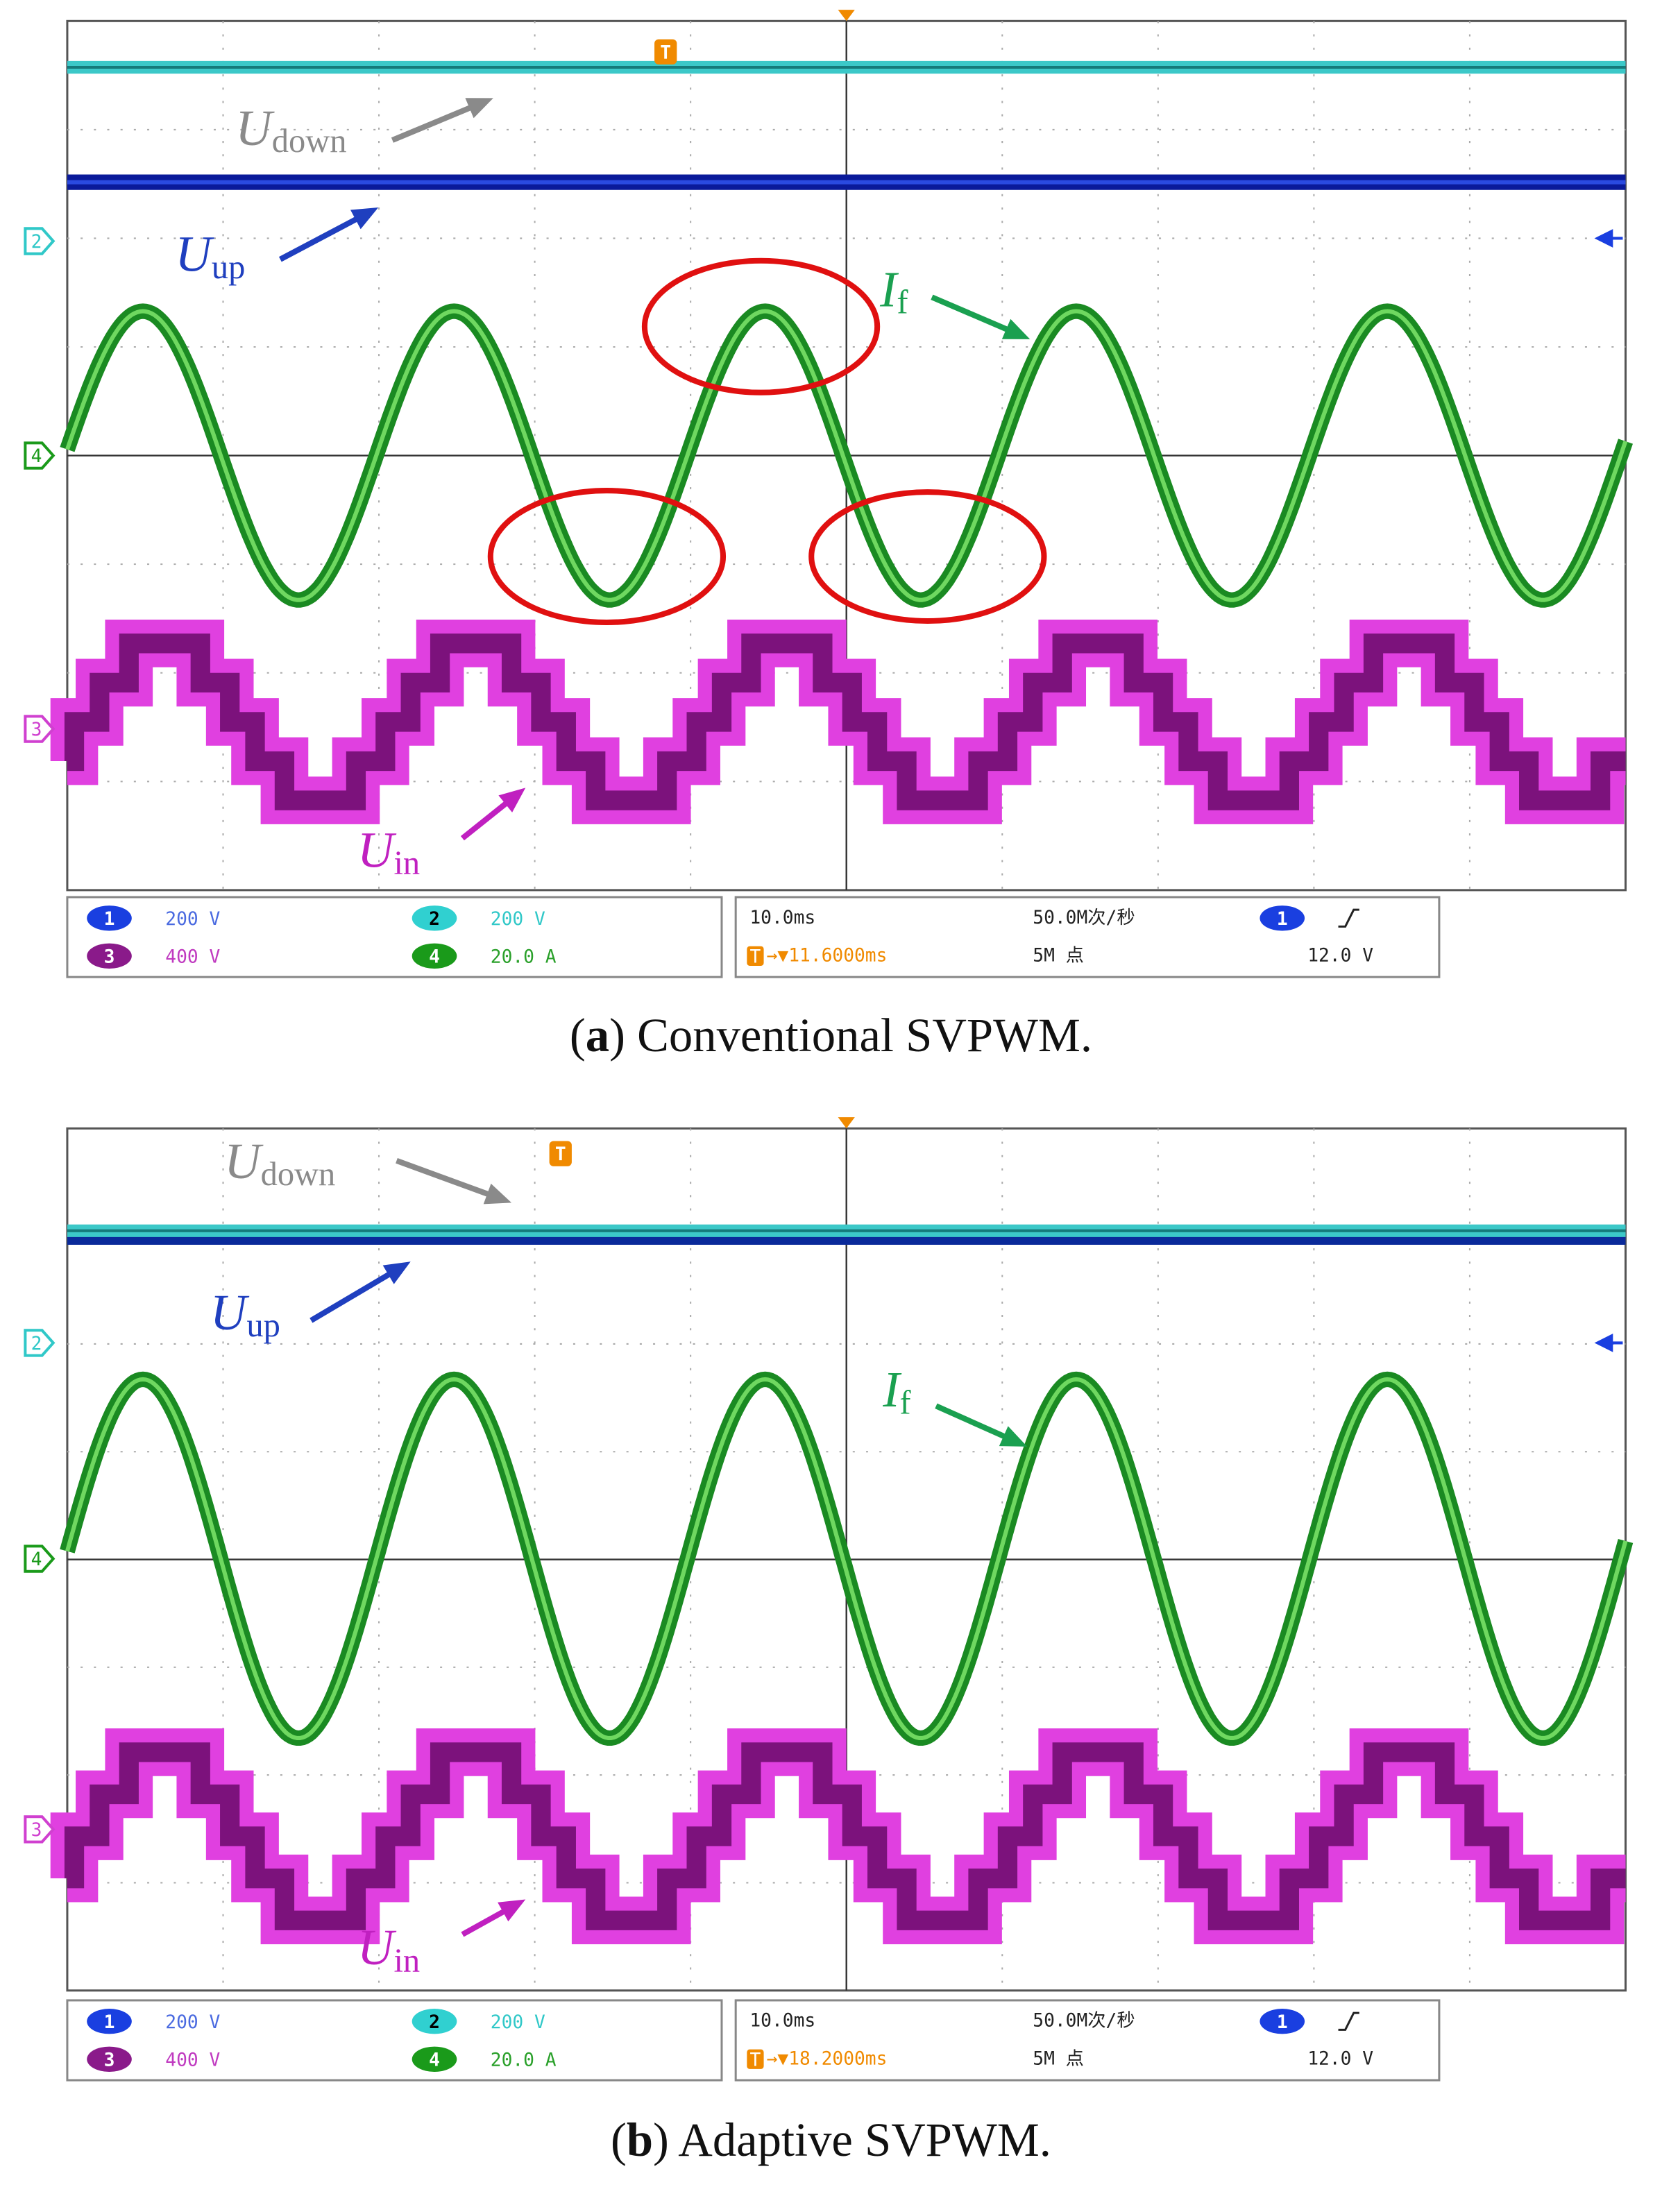 The image size is (1662, 2212). Describe the element at coordinates (36, 1830) in the screenshot. I see `channel-marker: 3` at that location.